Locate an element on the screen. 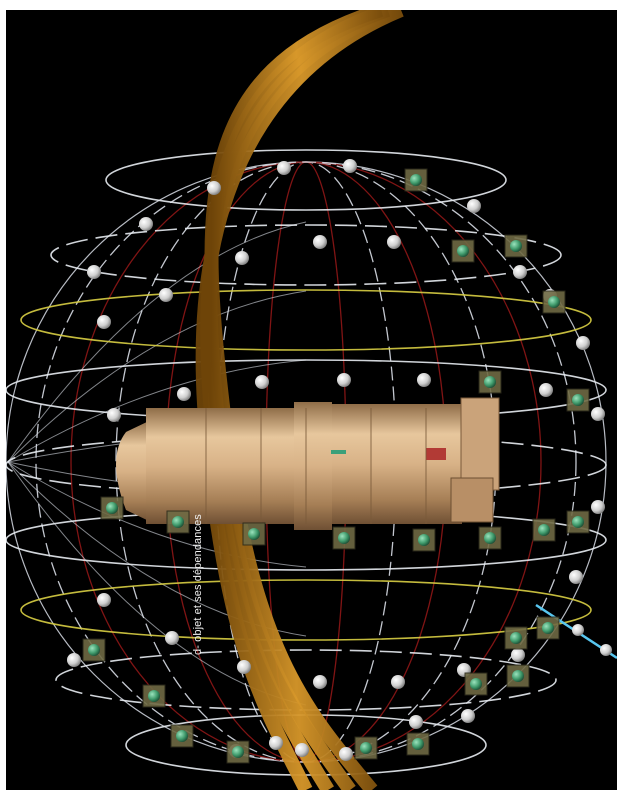  cylinder-cap is located at coordinates (133, 471).